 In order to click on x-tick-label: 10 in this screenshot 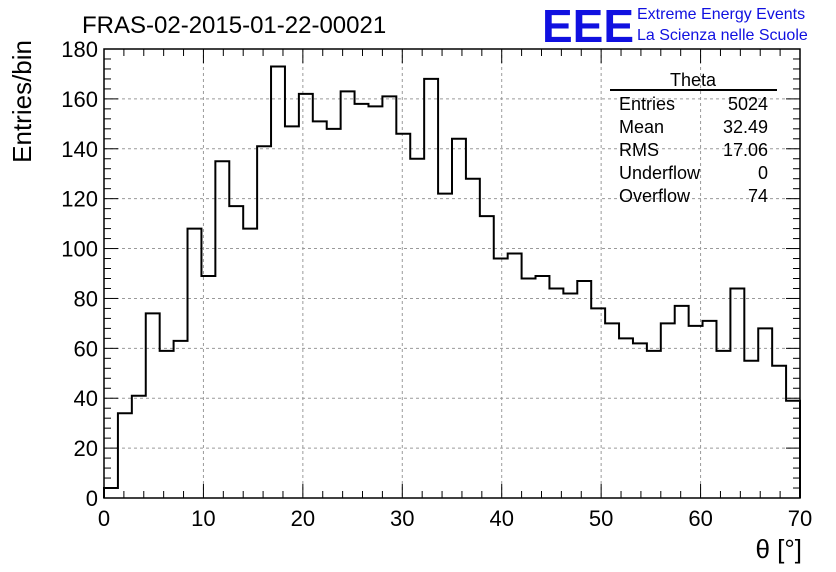, I will do `click(203, 518)`.